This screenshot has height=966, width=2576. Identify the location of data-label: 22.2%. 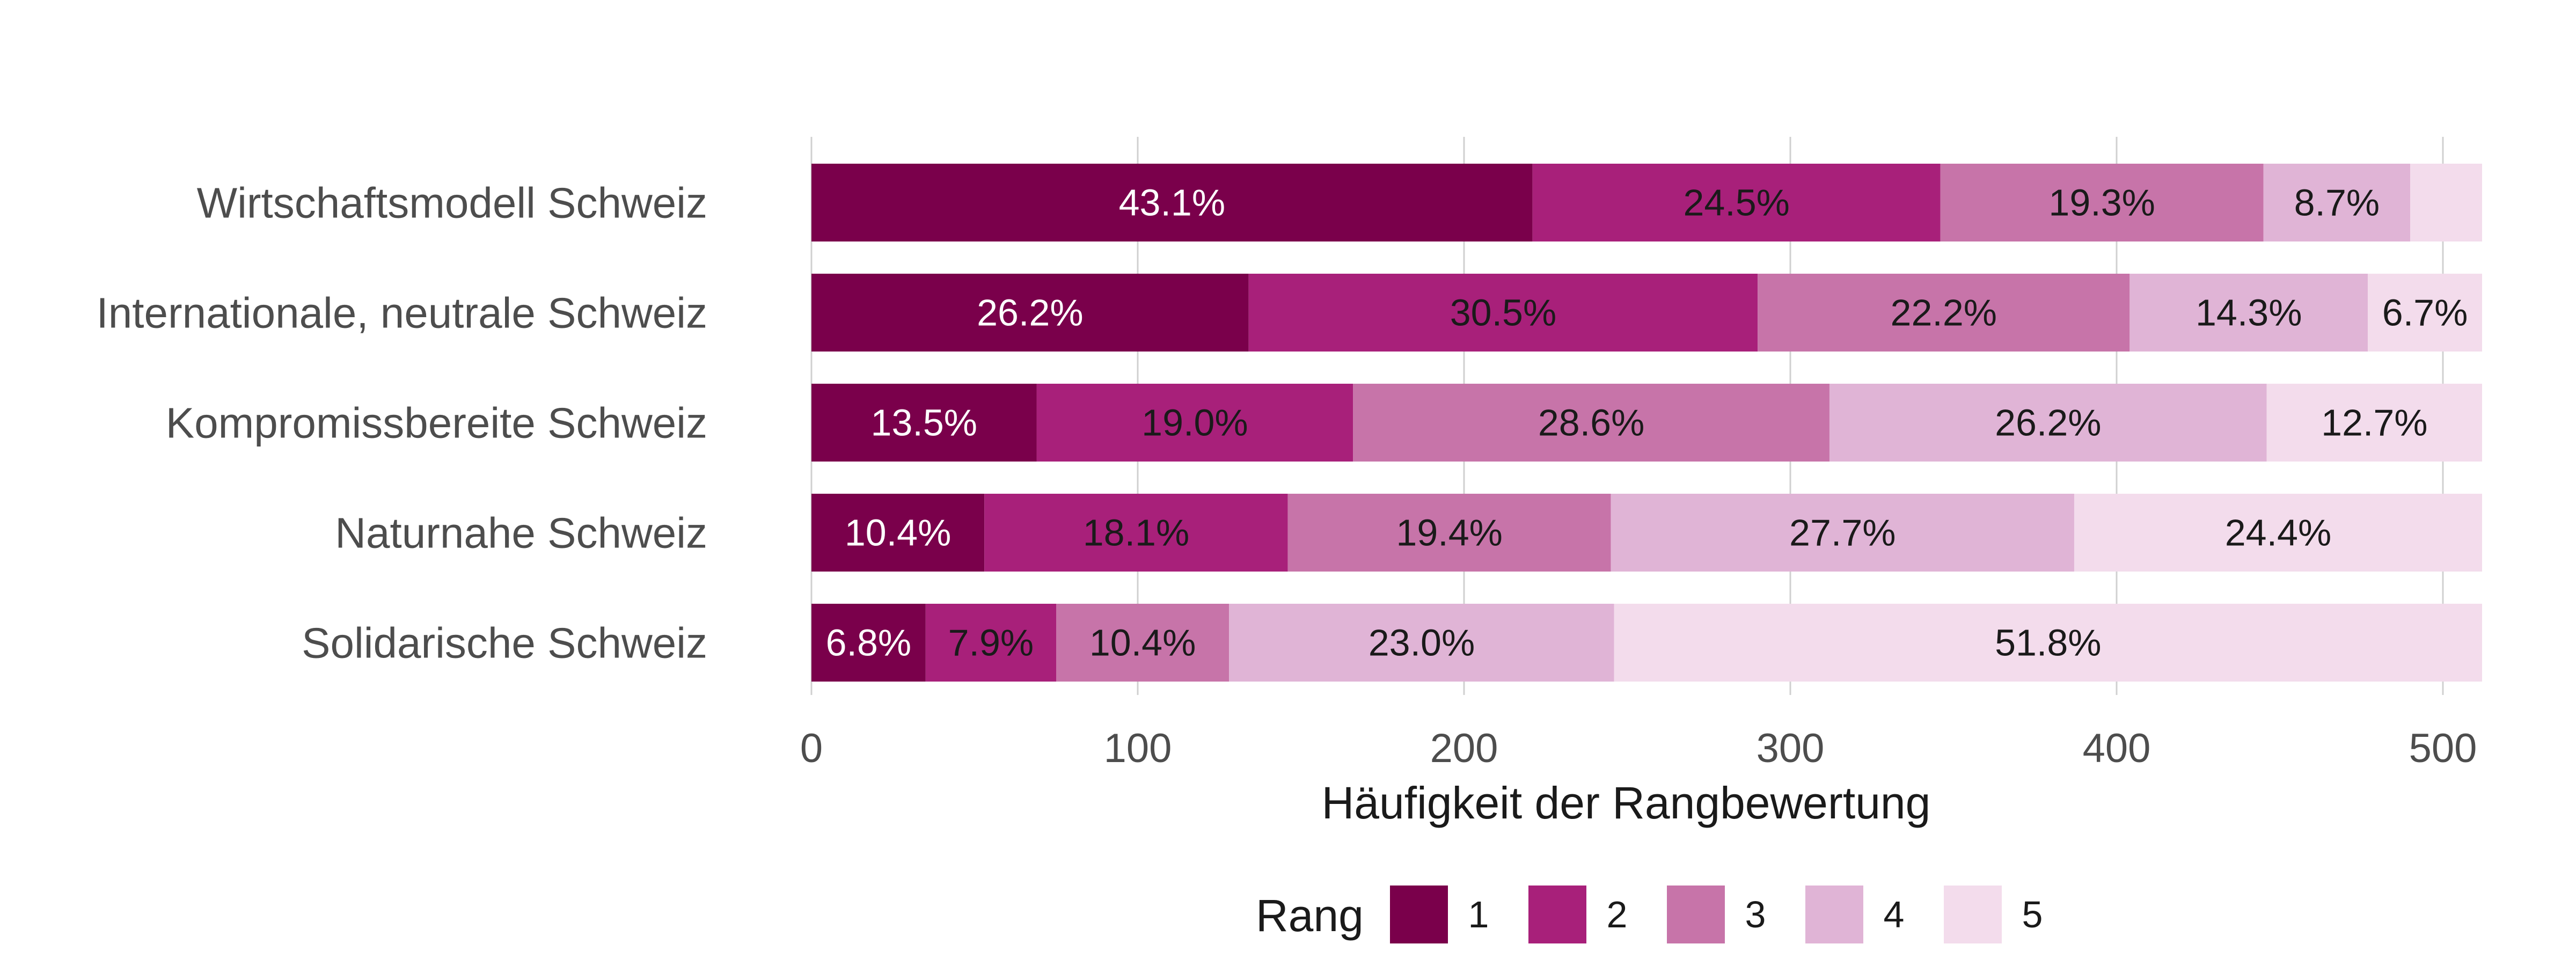
(1944, 313).